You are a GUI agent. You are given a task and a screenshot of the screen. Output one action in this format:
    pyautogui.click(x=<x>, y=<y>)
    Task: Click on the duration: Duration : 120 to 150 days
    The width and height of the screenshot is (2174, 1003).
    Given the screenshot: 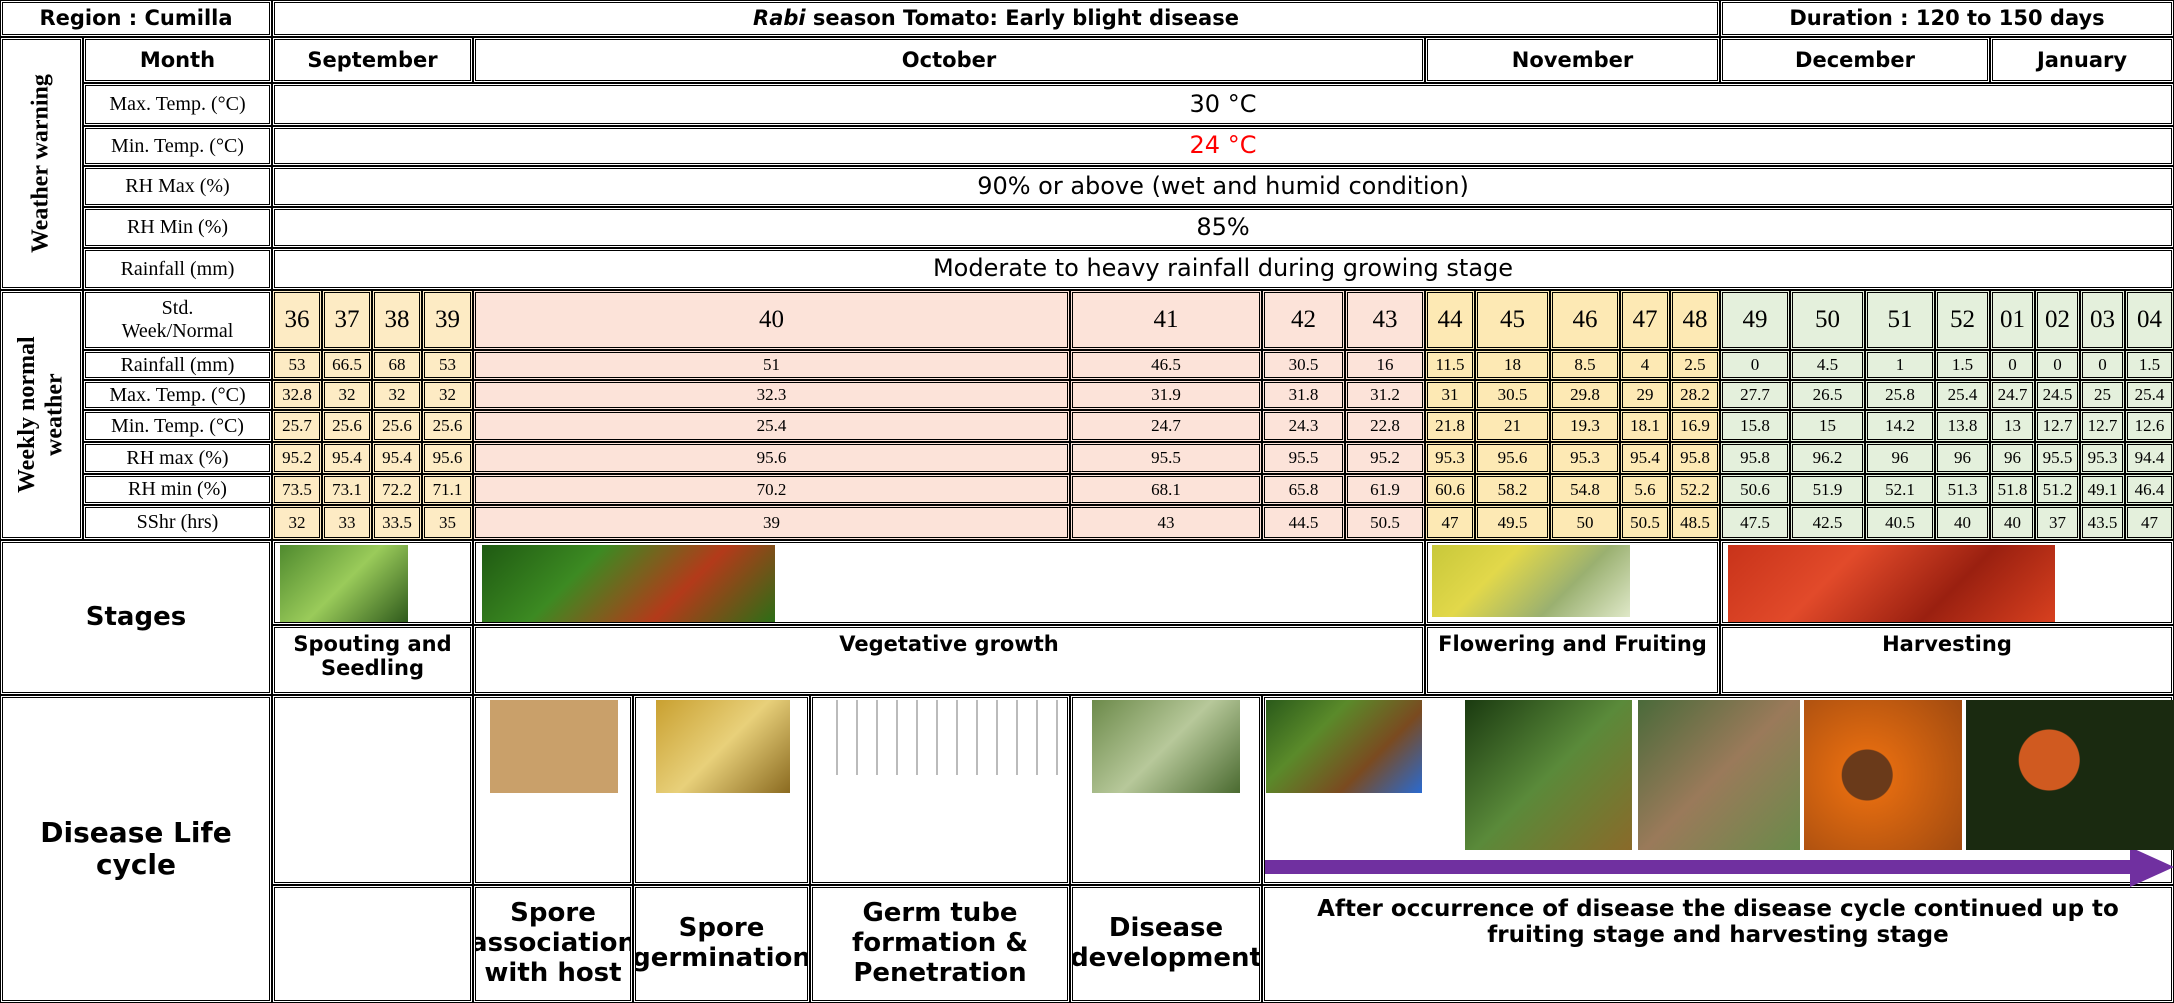 What is the action you would take?
    pyautogui.click(x=1947, y=18)
    